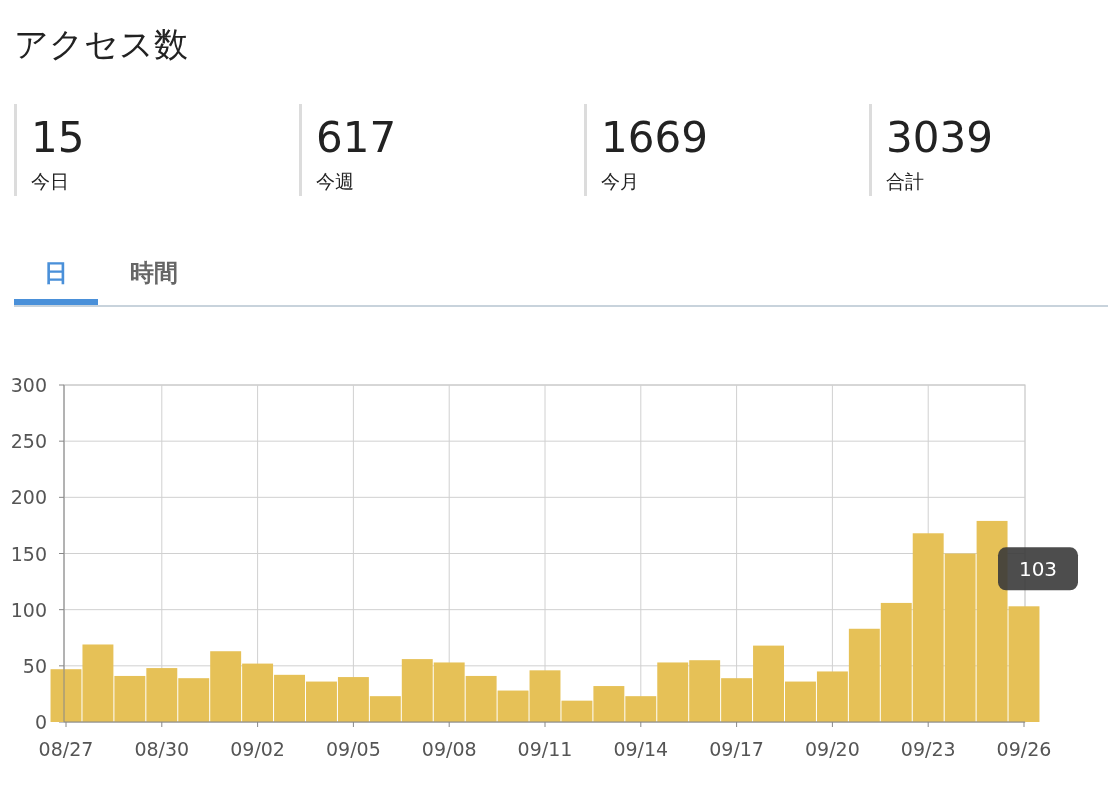 Image resolution: width=1108 pixels, height=788 pixels. What do you see at coordinates (257, 749) in the screenshot?
I see `x-tick-label: 09/02` at bounding box center [257, 749].